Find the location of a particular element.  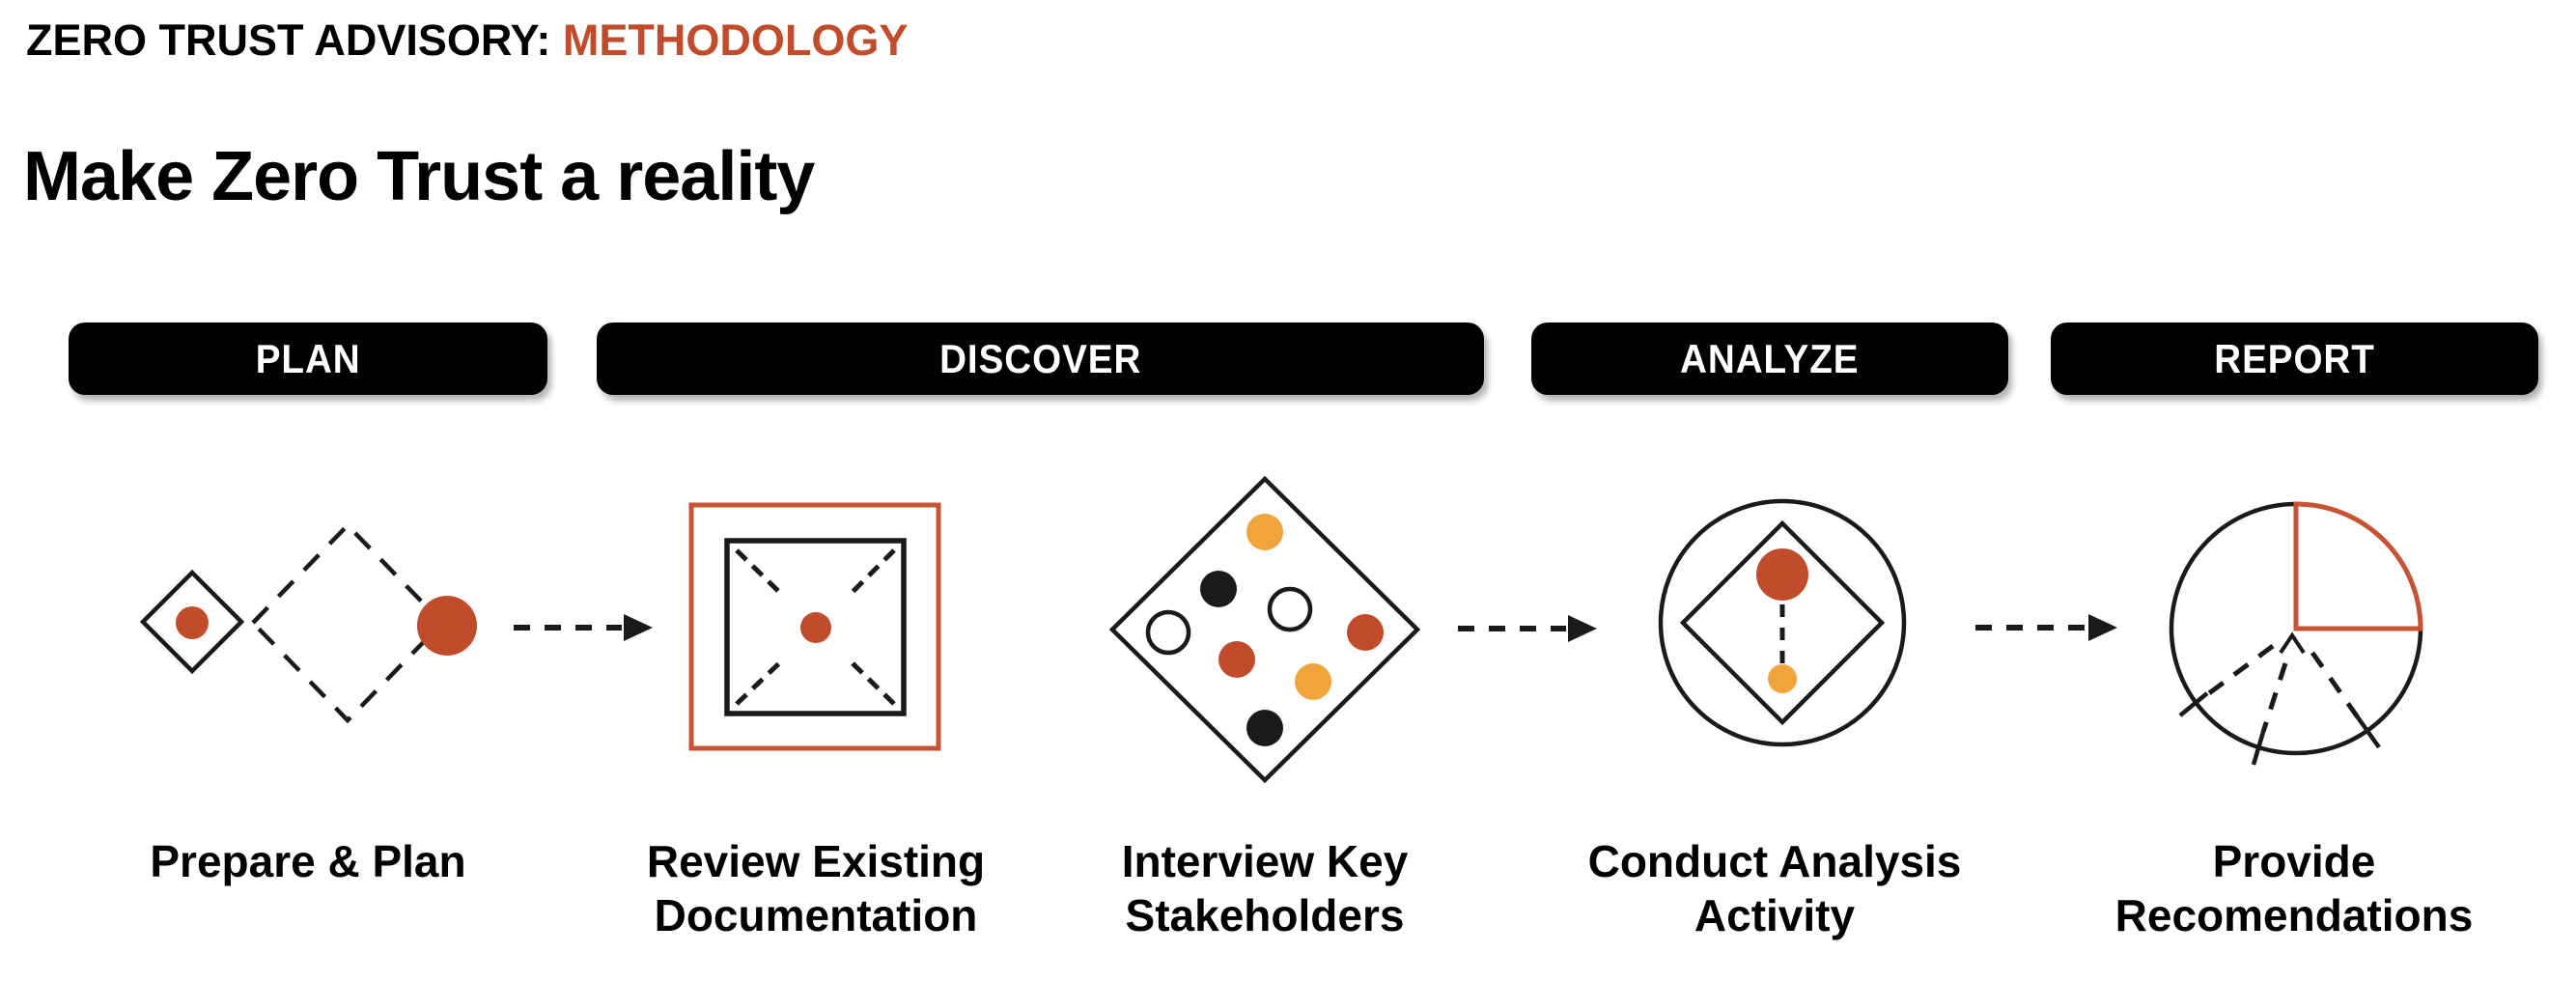

phase-pill-report-label: REPORT is located at coordinates (2295, 358).